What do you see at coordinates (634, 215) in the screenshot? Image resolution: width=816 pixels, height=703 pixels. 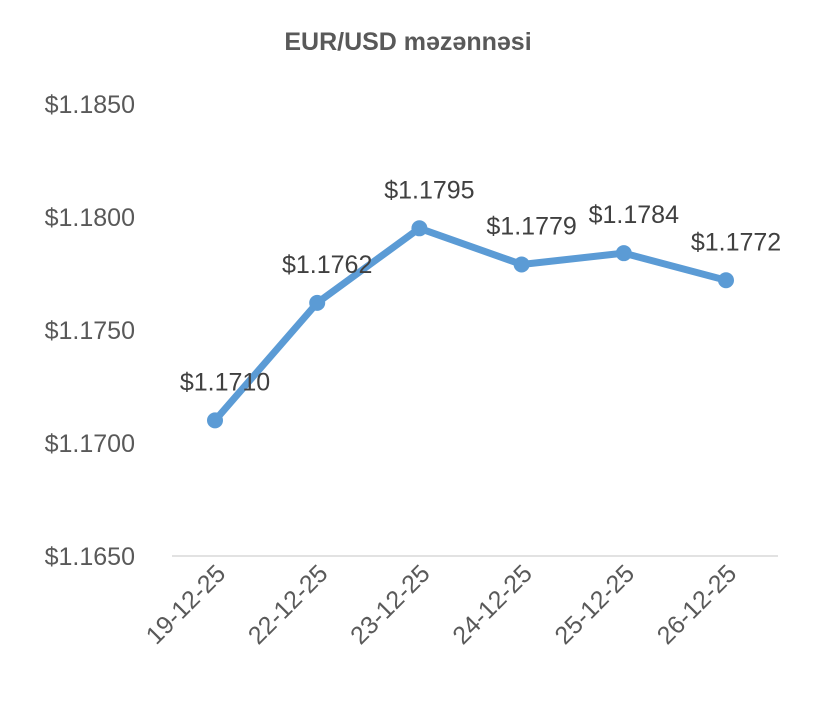 I see `data-label: $1.1784` at bounding box center [634, 215].